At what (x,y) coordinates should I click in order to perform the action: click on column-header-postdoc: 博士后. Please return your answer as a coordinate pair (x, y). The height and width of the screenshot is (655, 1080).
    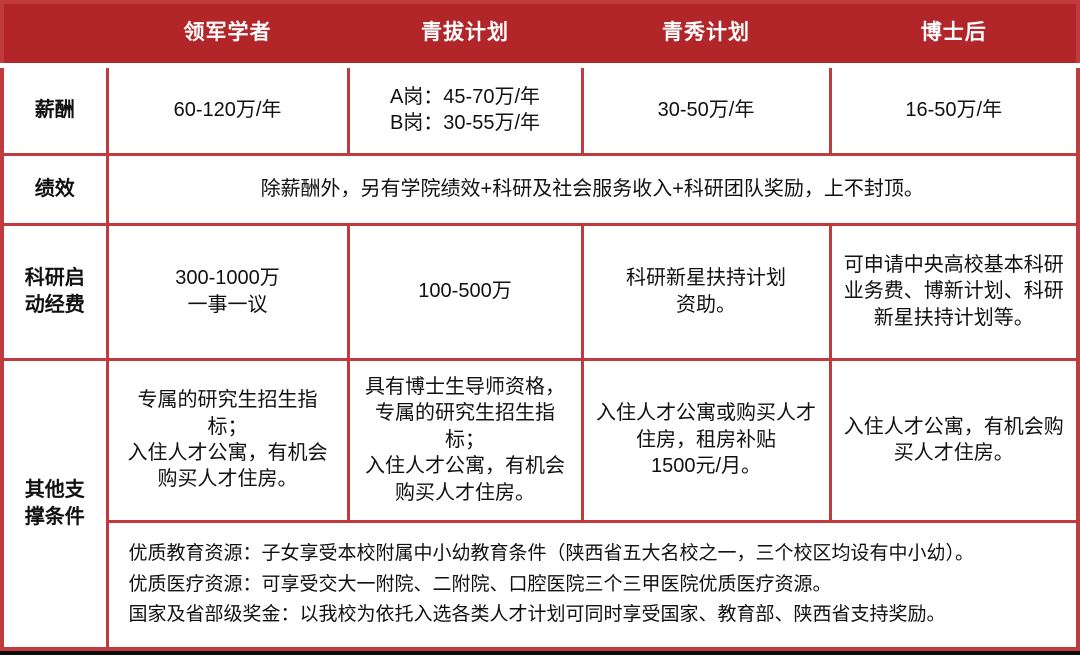
    Looking at the image, I should click on (954, 34).